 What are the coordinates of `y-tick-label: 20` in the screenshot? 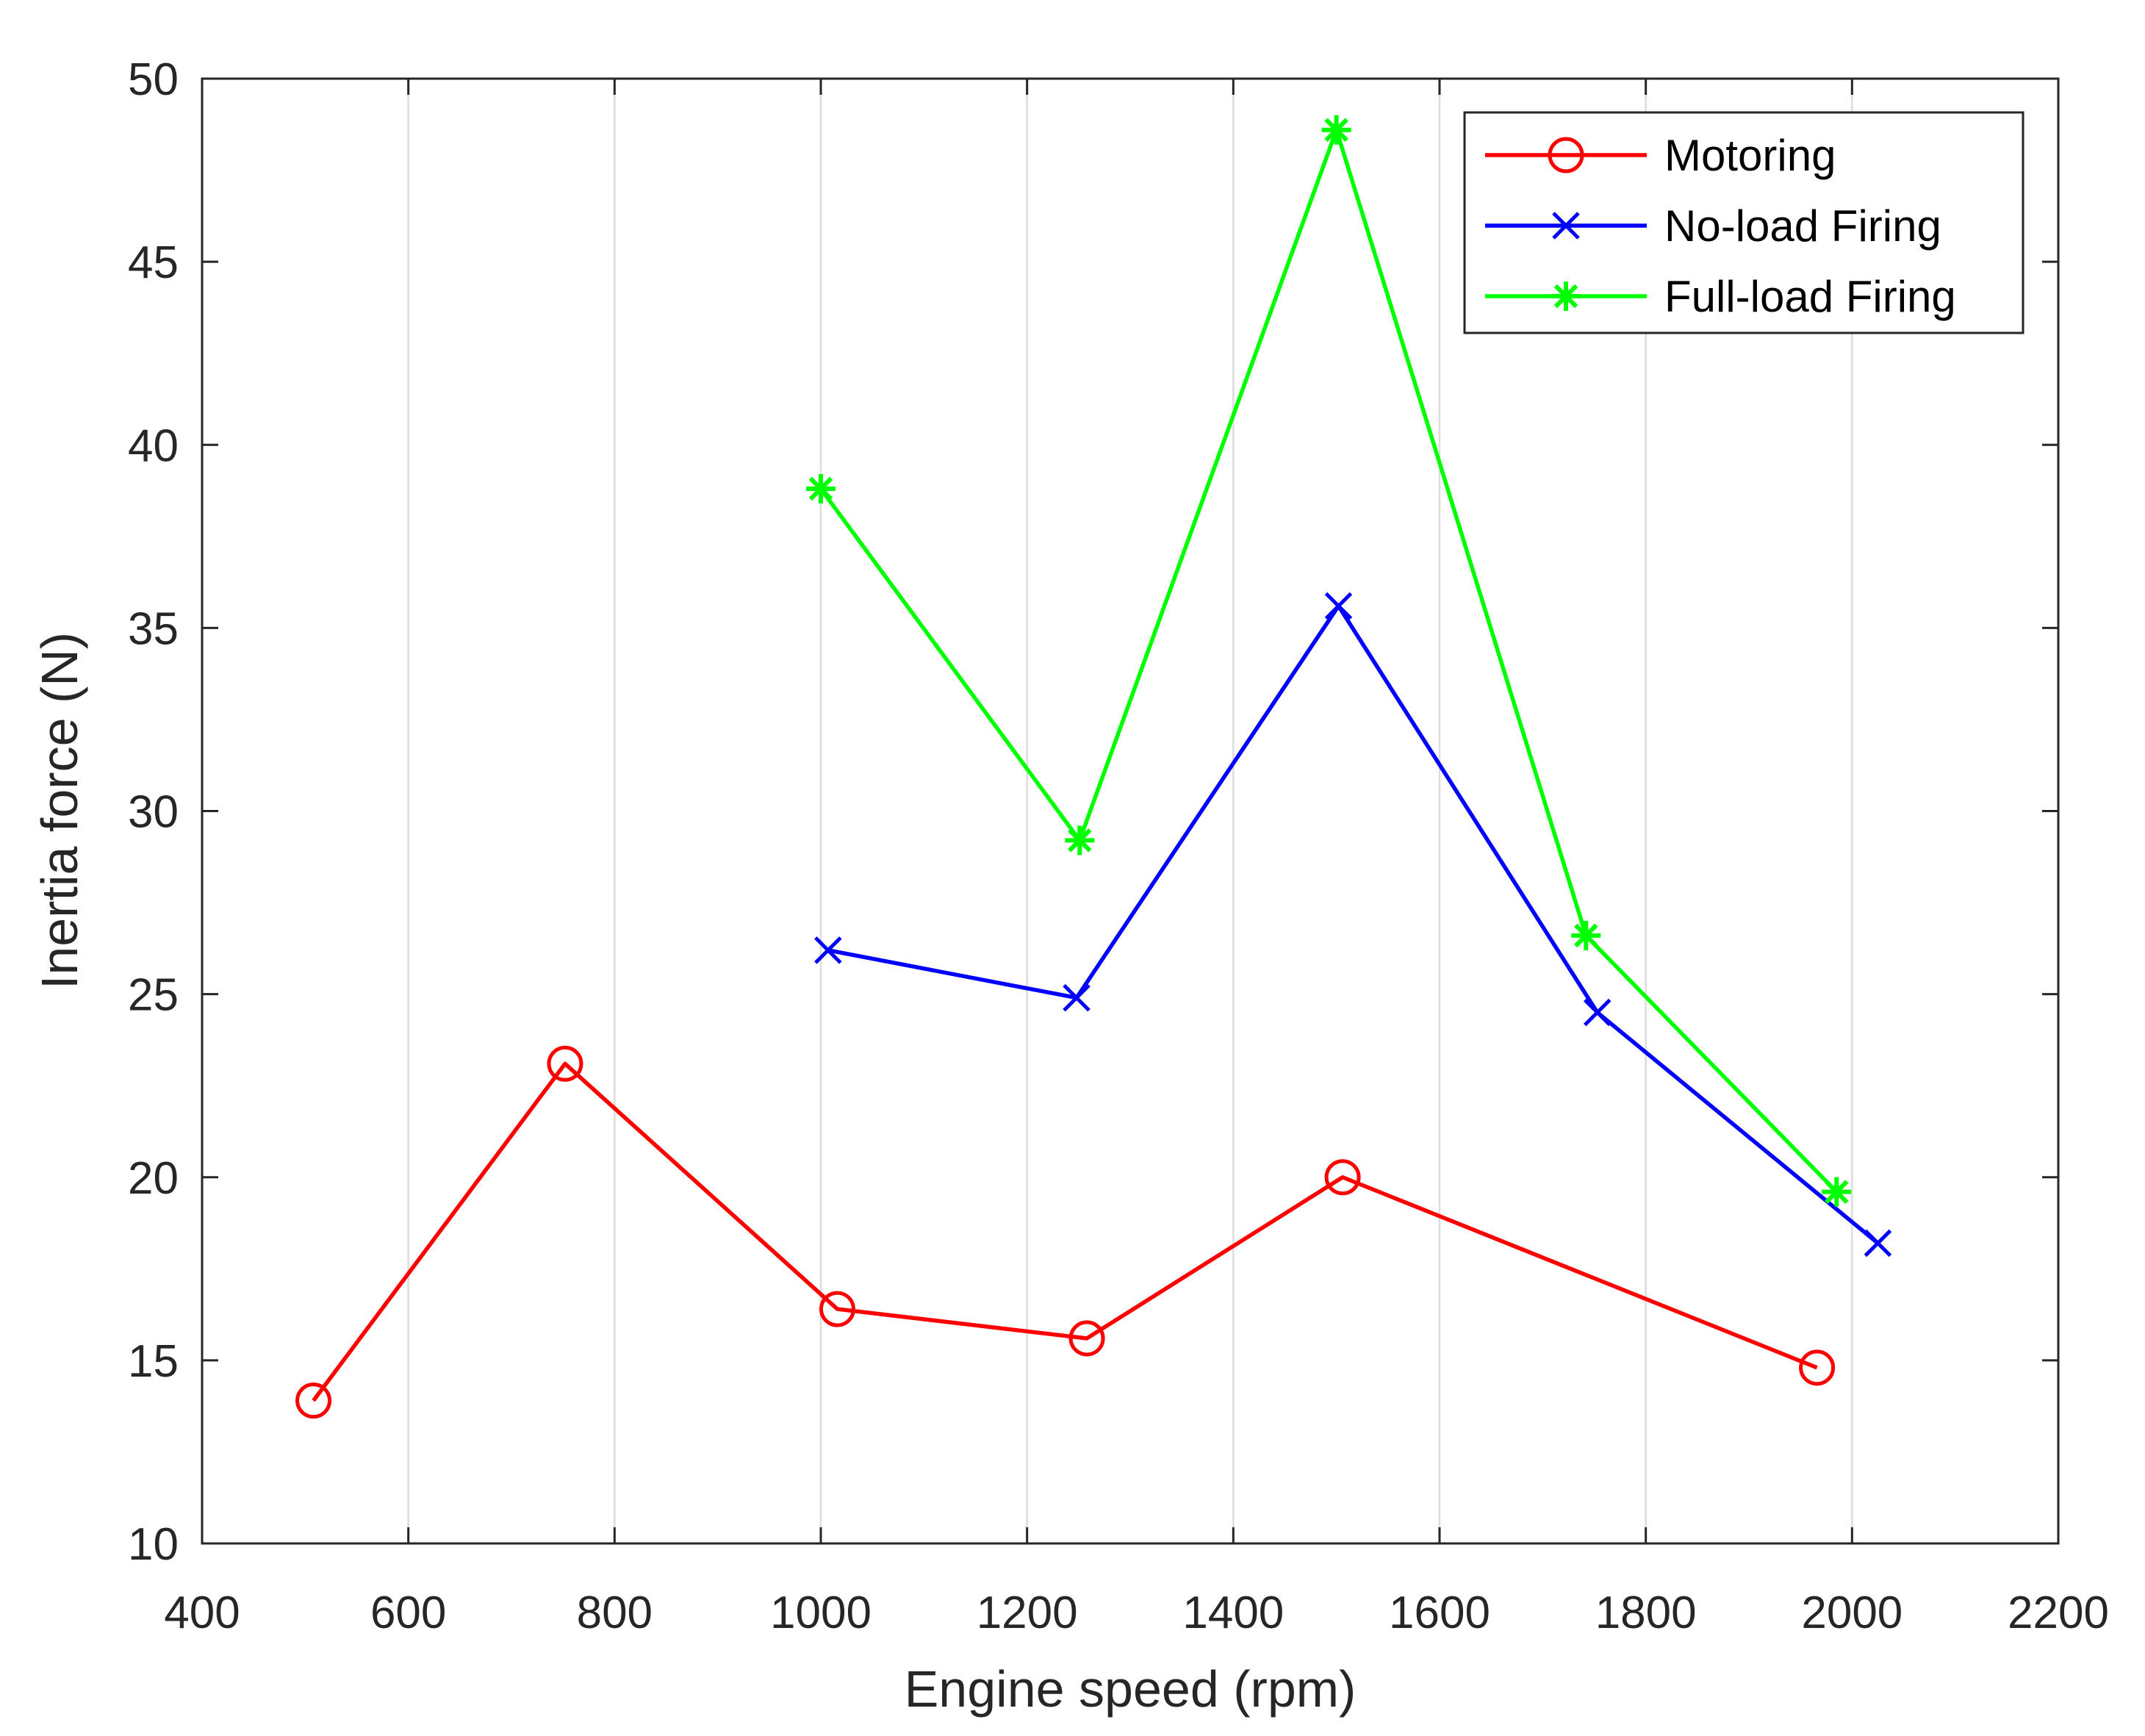 It's located at (153, 1178).